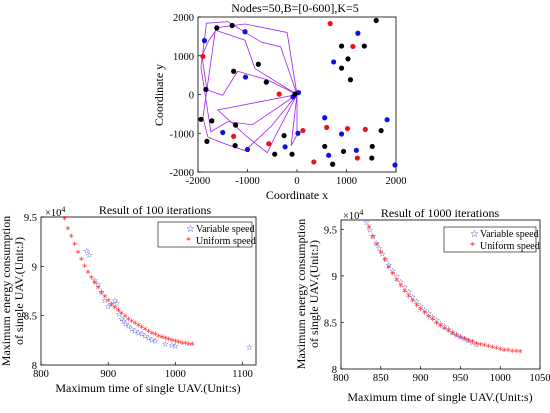 The image size is (550, 413). I want to click on iter100-title: Result of 100 iterations, so click(155, 210).